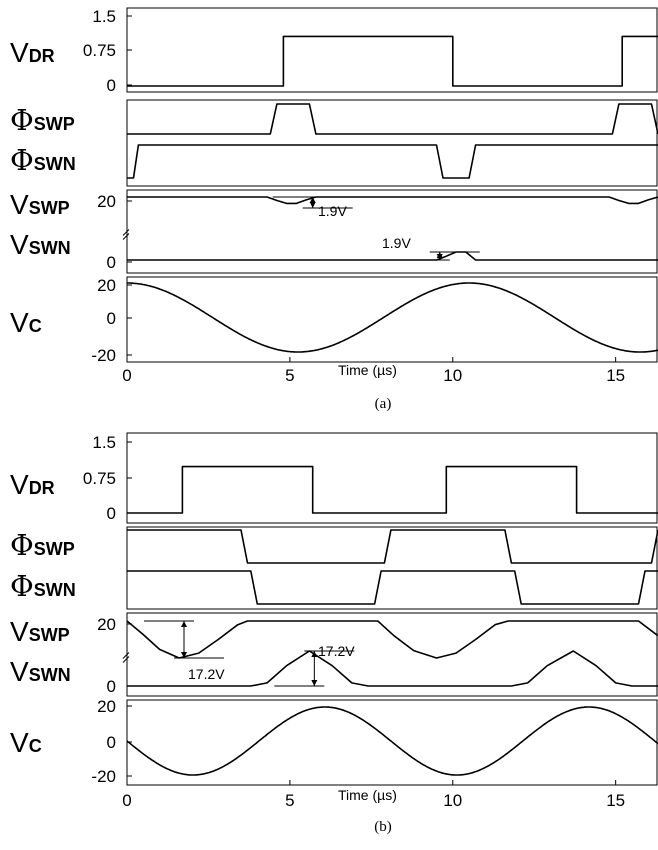 The height and width of the screenshot is (850, 658). Describe the element at coordinates (99, 478) in the screenshot. I see `y-tick-label: 0.75` at that location.